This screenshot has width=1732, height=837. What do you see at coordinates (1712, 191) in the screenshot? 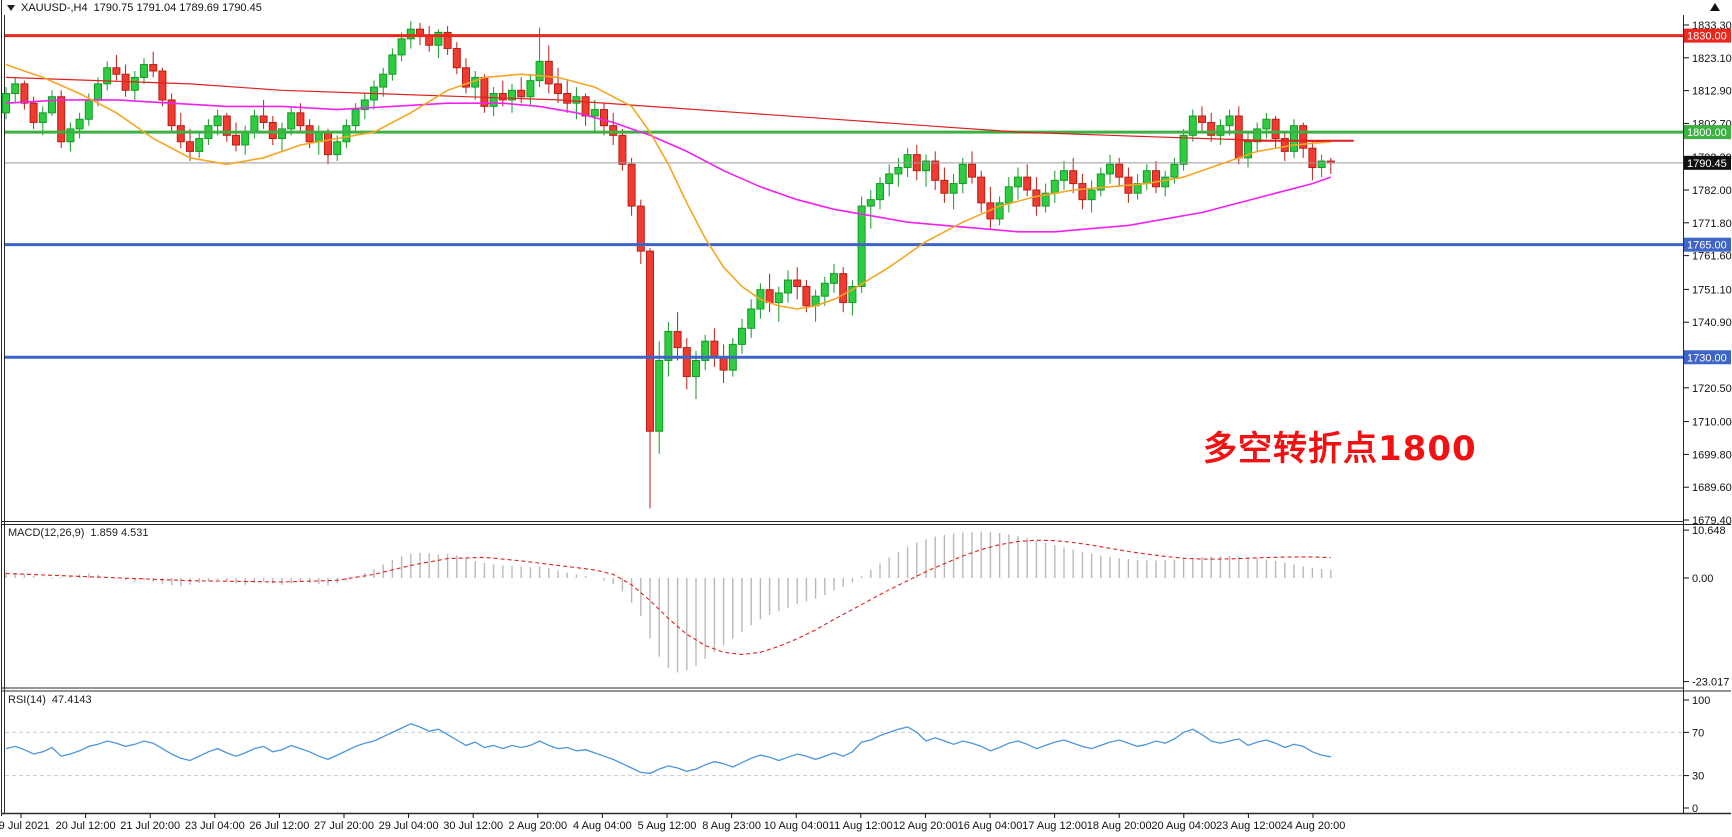
I see `svg-text: 1782.00` at bounding box center [1712, 191].